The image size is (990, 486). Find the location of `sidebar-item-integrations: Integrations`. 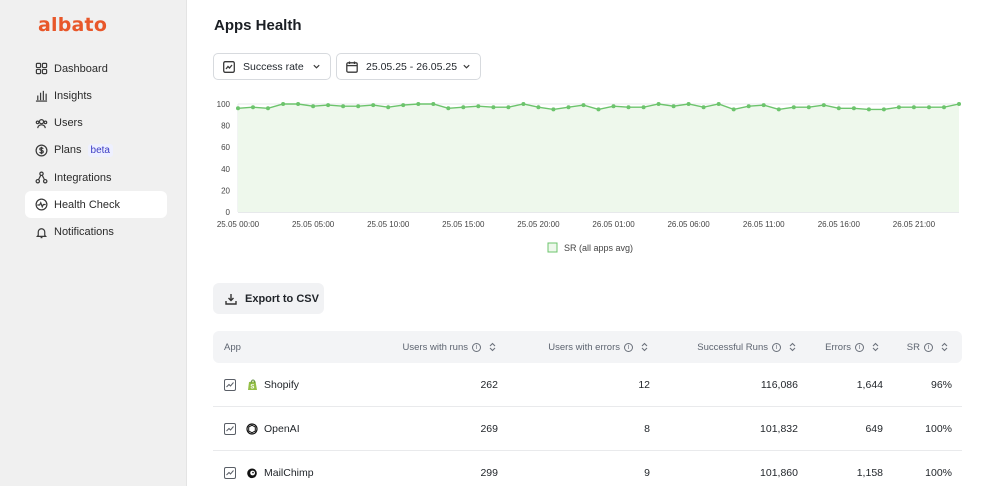

sidebar-item-integrations: Integrations is located at coordinates (96, 177).